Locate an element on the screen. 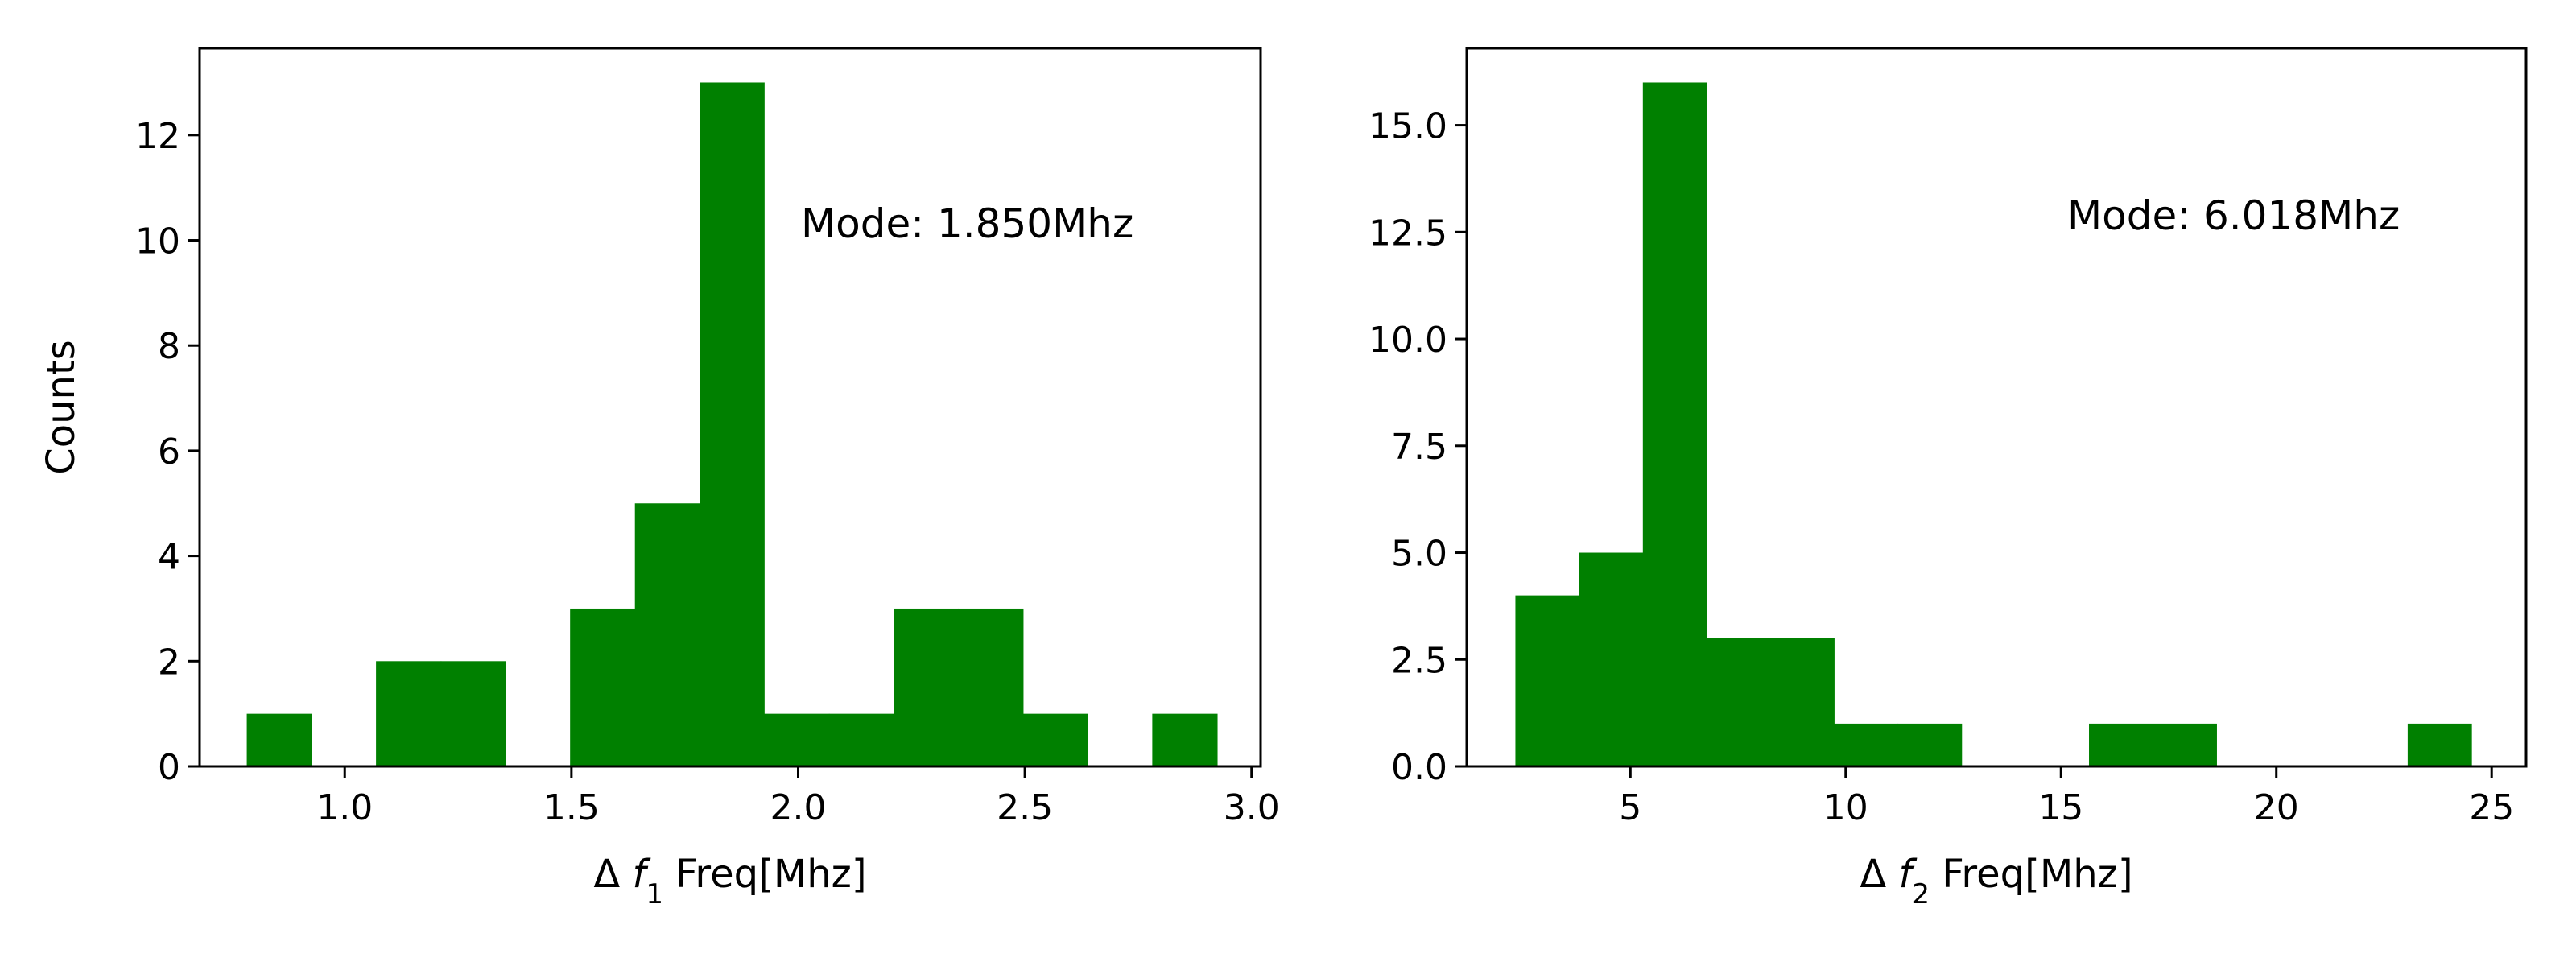 Image resolution: width=2576 pixels, height=966 pixels. chart2-ytick-label: 12.5 is located at coordinates (1407, 233).